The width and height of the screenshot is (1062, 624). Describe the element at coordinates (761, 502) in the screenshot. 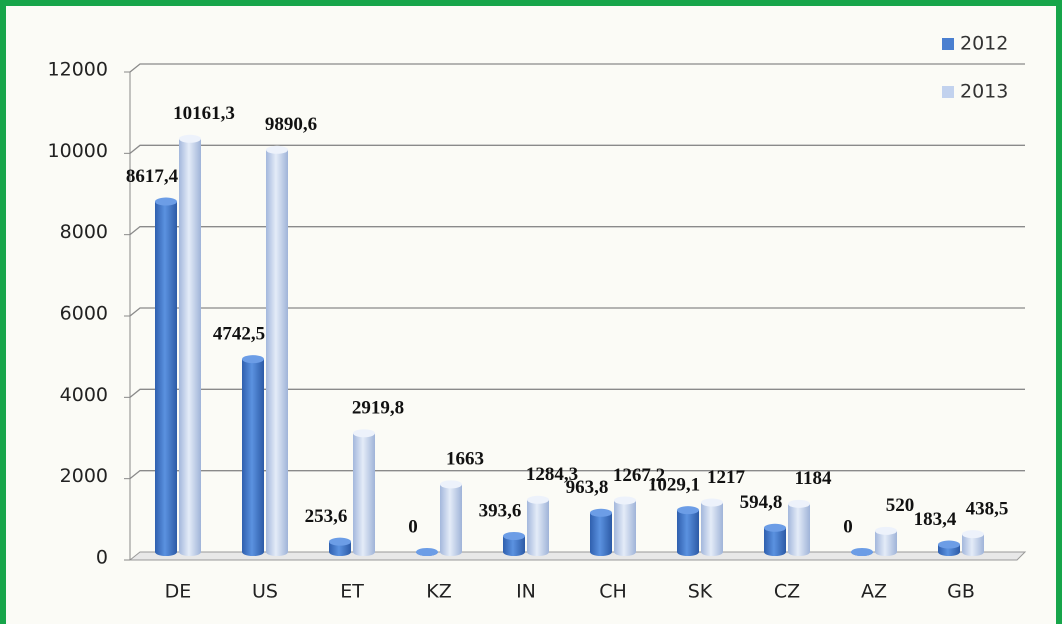

I see `data-label: 594,8` at that location.